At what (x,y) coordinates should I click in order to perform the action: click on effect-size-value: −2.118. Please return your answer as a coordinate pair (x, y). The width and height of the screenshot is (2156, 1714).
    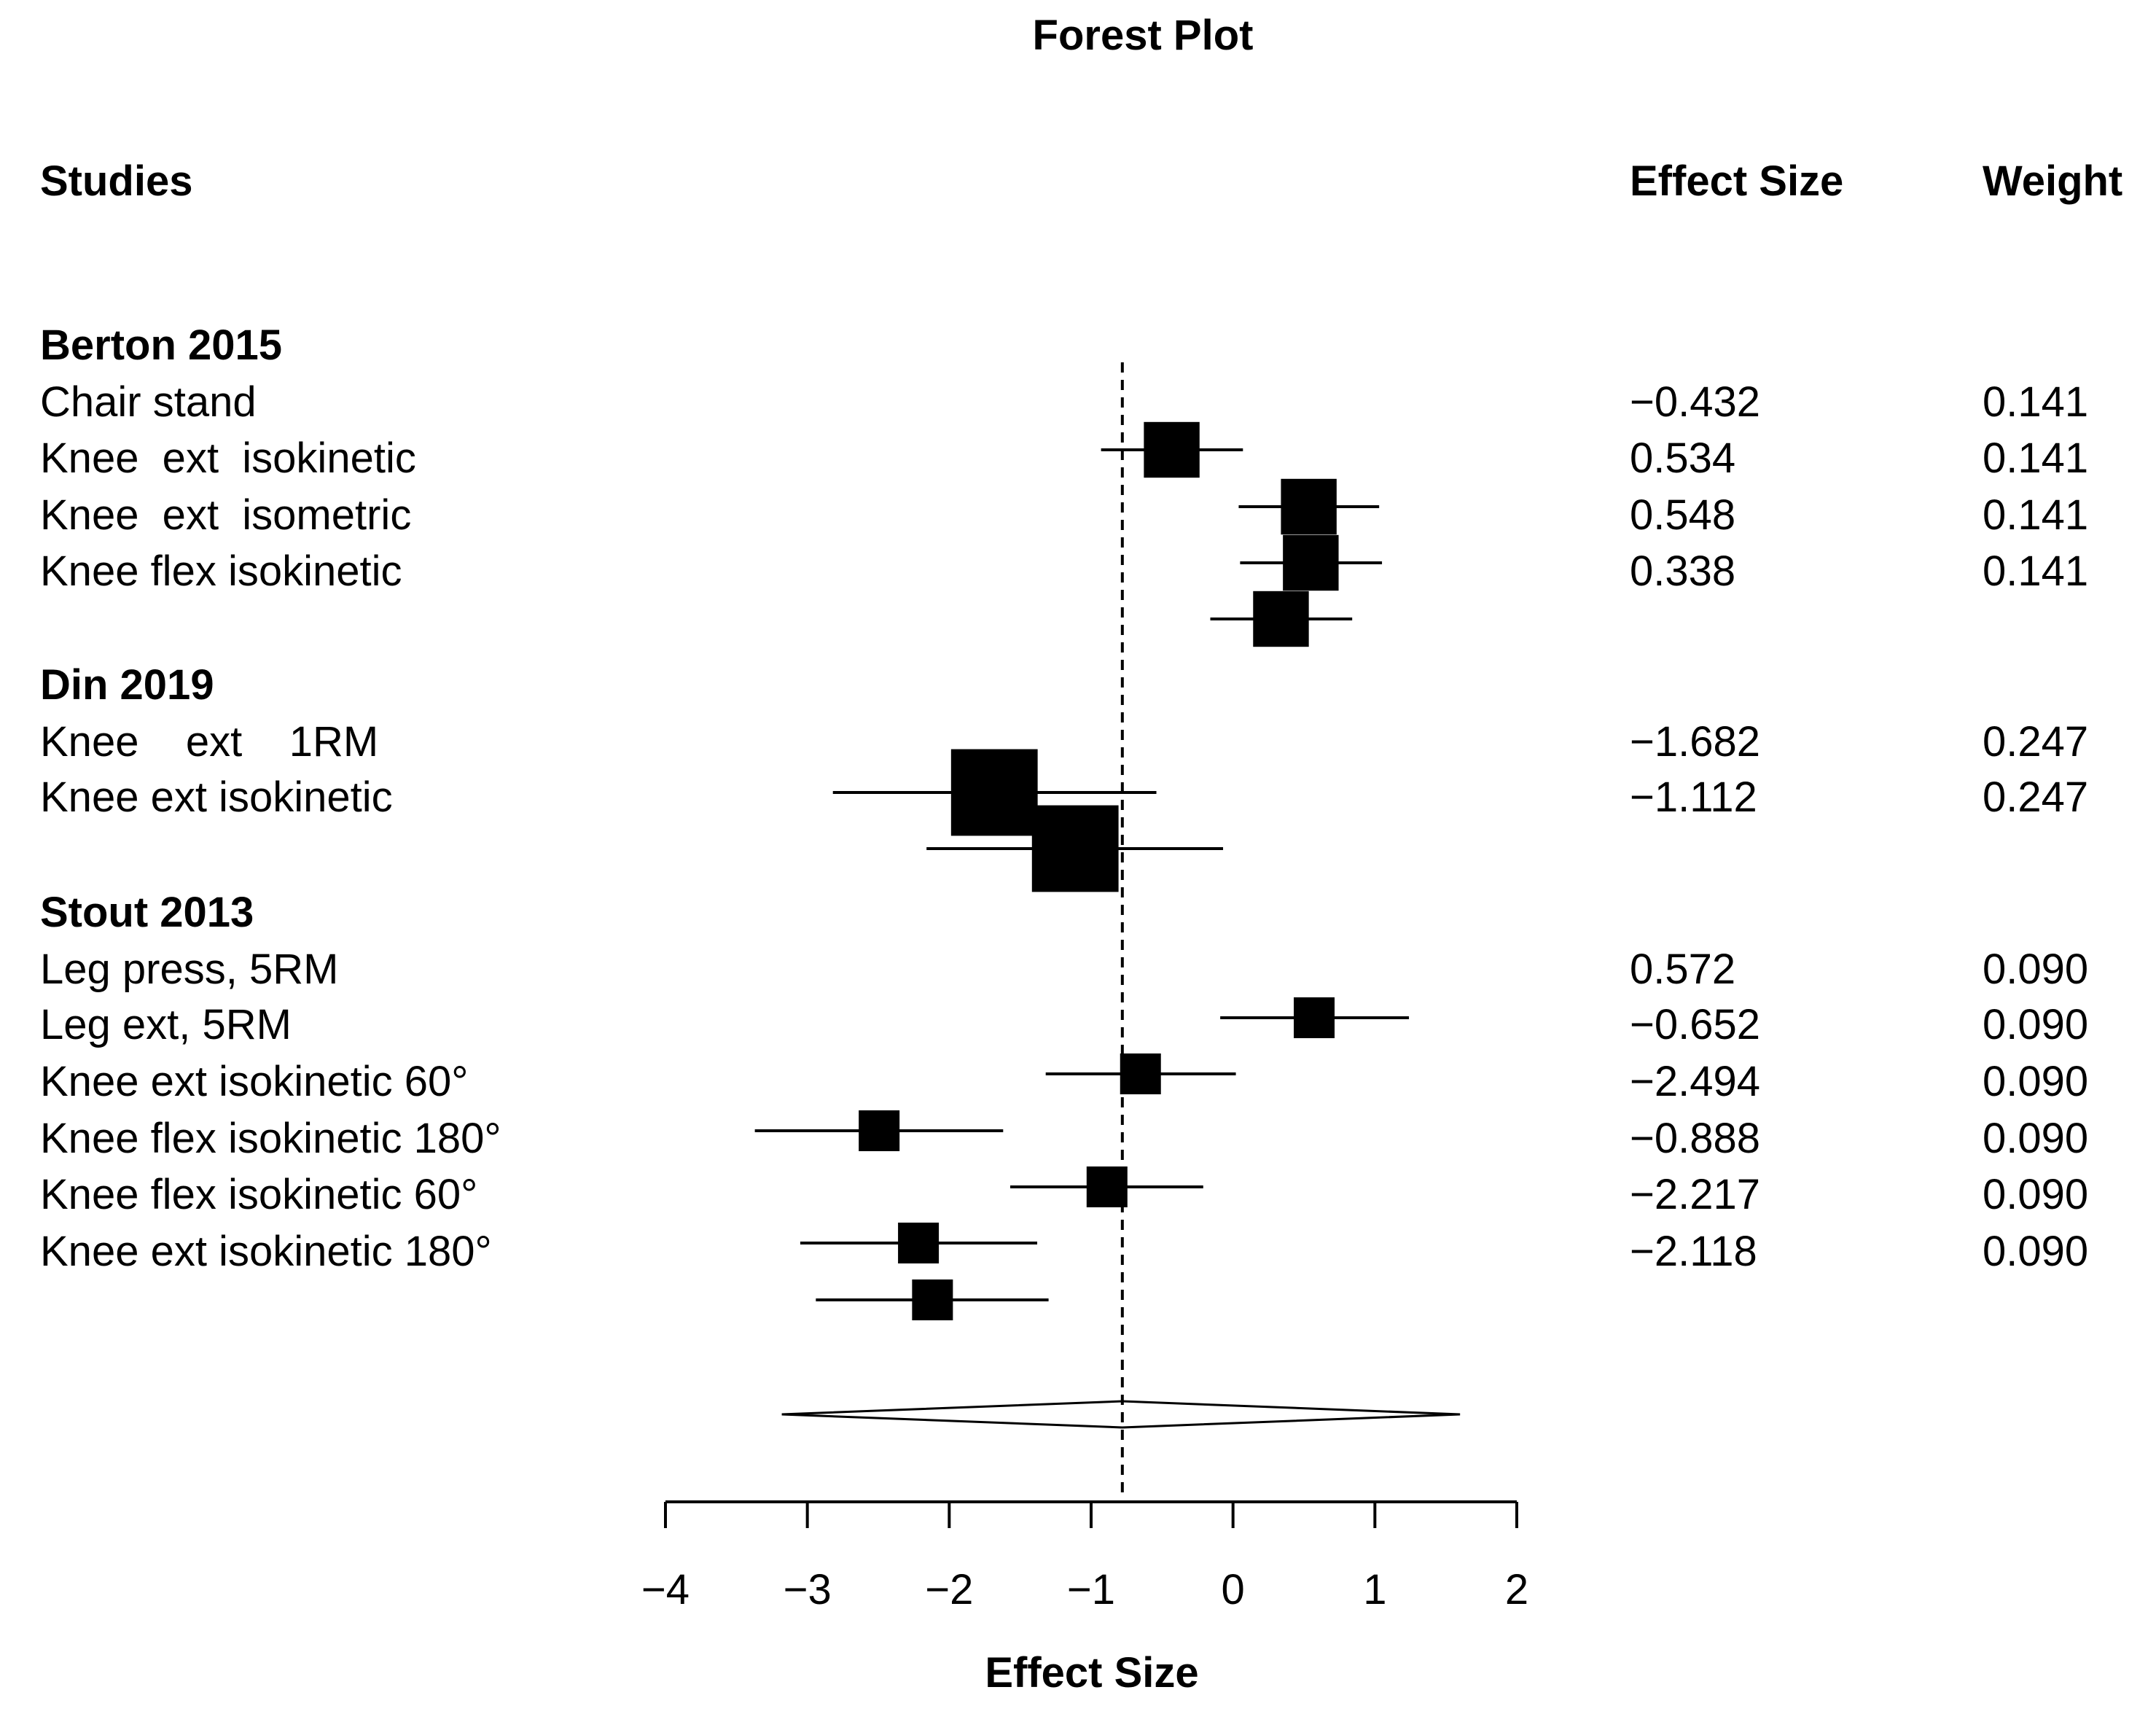
    Looking at the image, I should click on (1693, 1252).